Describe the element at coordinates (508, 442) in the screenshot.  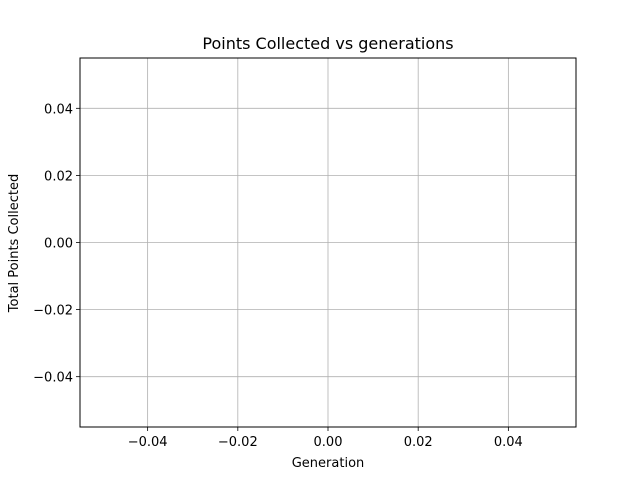
I see `x-tick-label: 0.04` at that location.